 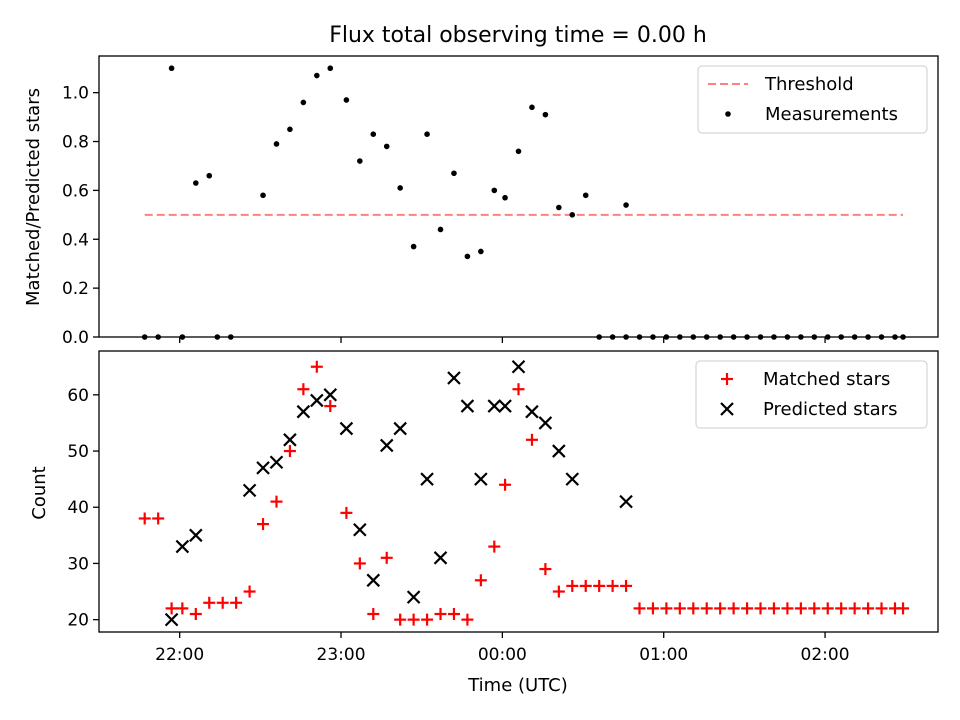 I want to click on ratio-legend: Threshold Measurements, so click(x=812, y=99).